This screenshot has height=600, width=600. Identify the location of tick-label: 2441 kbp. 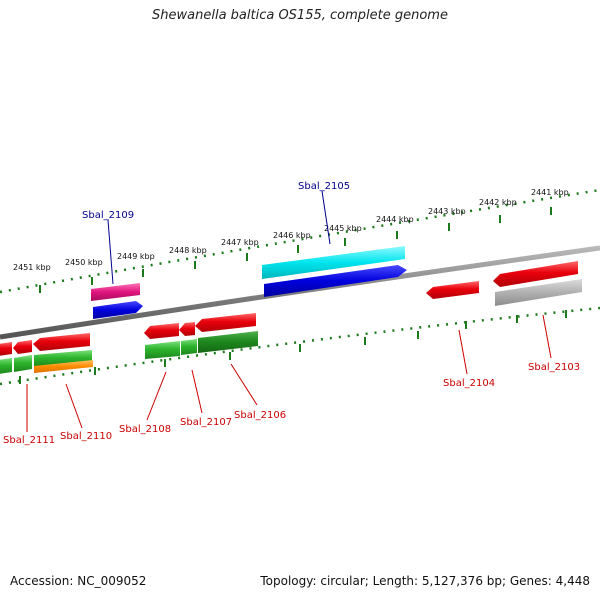
(550, 192).